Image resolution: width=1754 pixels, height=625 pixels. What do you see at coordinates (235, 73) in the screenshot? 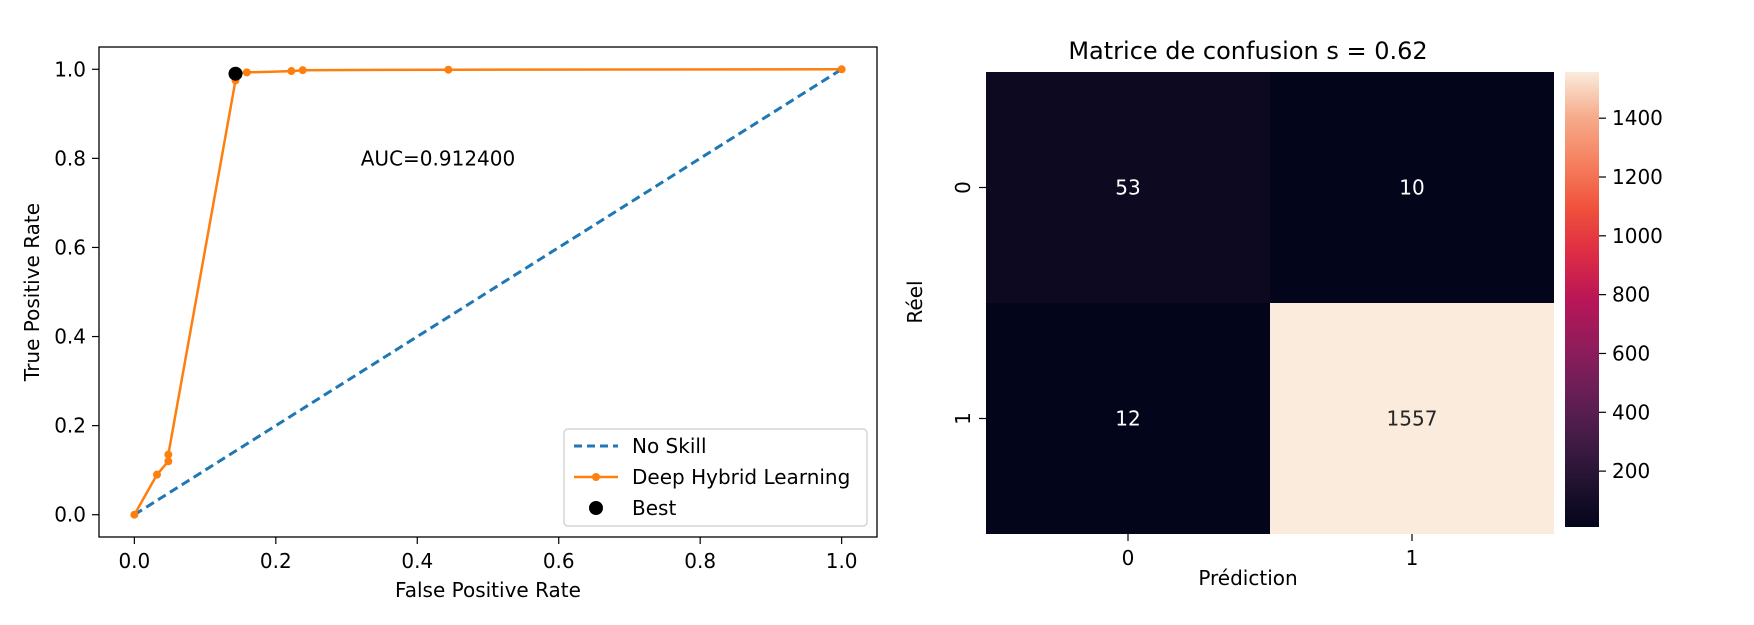
I see `best-point` at bounding box center [235, 73].